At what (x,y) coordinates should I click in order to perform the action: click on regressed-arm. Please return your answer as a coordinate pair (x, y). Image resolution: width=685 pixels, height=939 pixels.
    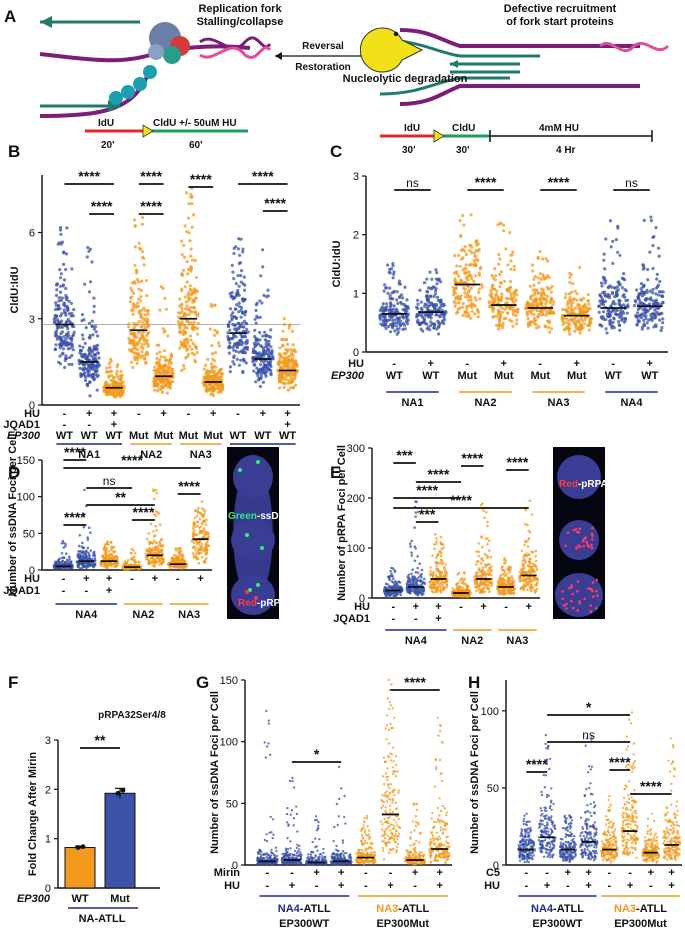
    Looking at the image, I should click on (485, 68).